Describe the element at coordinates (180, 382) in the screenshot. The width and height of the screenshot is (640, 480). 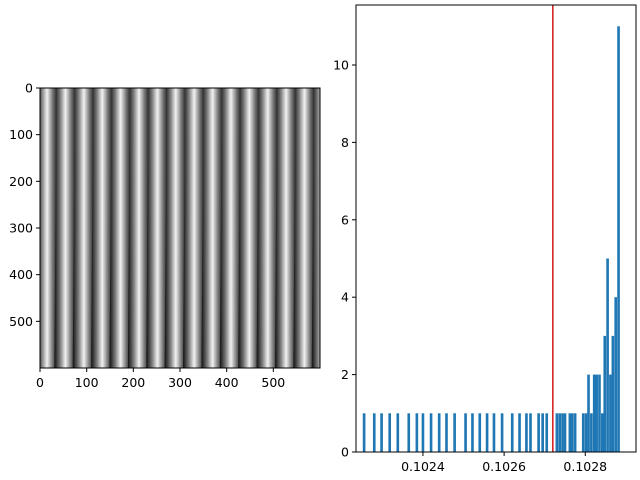
I see `x-tick-label: 300` at that location.